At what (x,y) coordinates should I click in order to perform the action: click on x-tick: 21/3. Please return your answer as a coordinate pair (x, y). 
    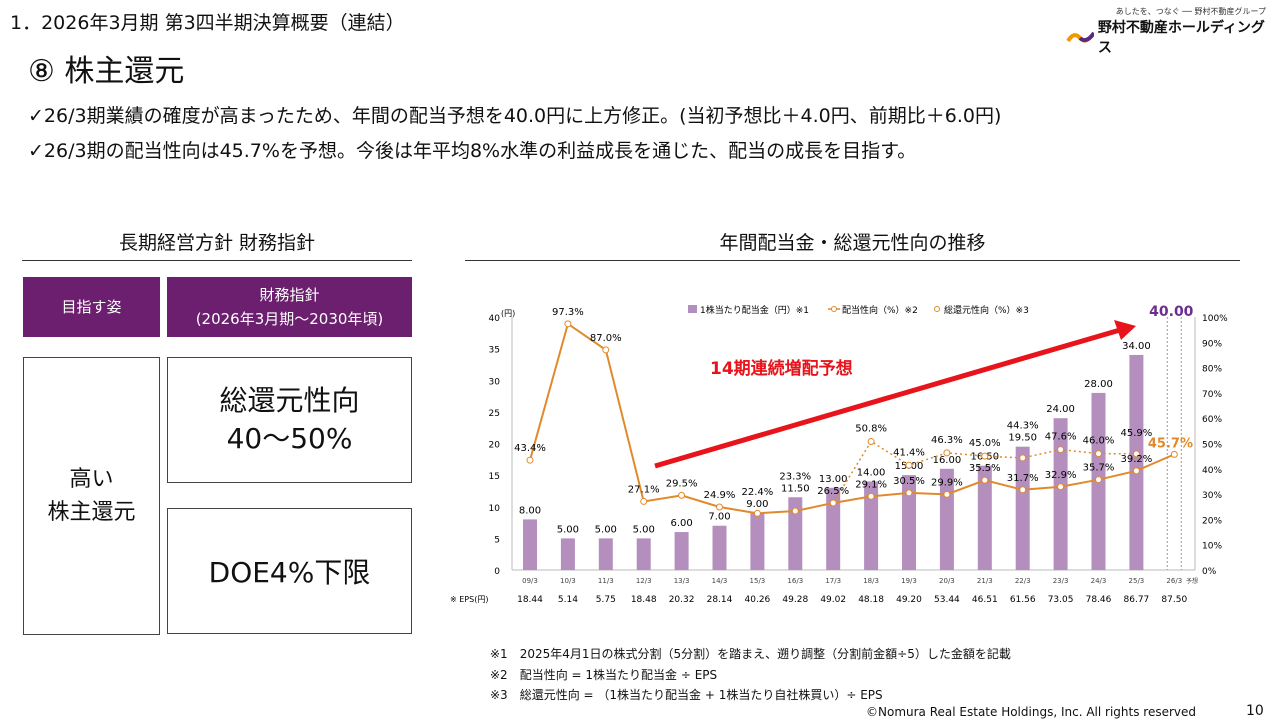
    Looking at the image, I should click on (985, 581).